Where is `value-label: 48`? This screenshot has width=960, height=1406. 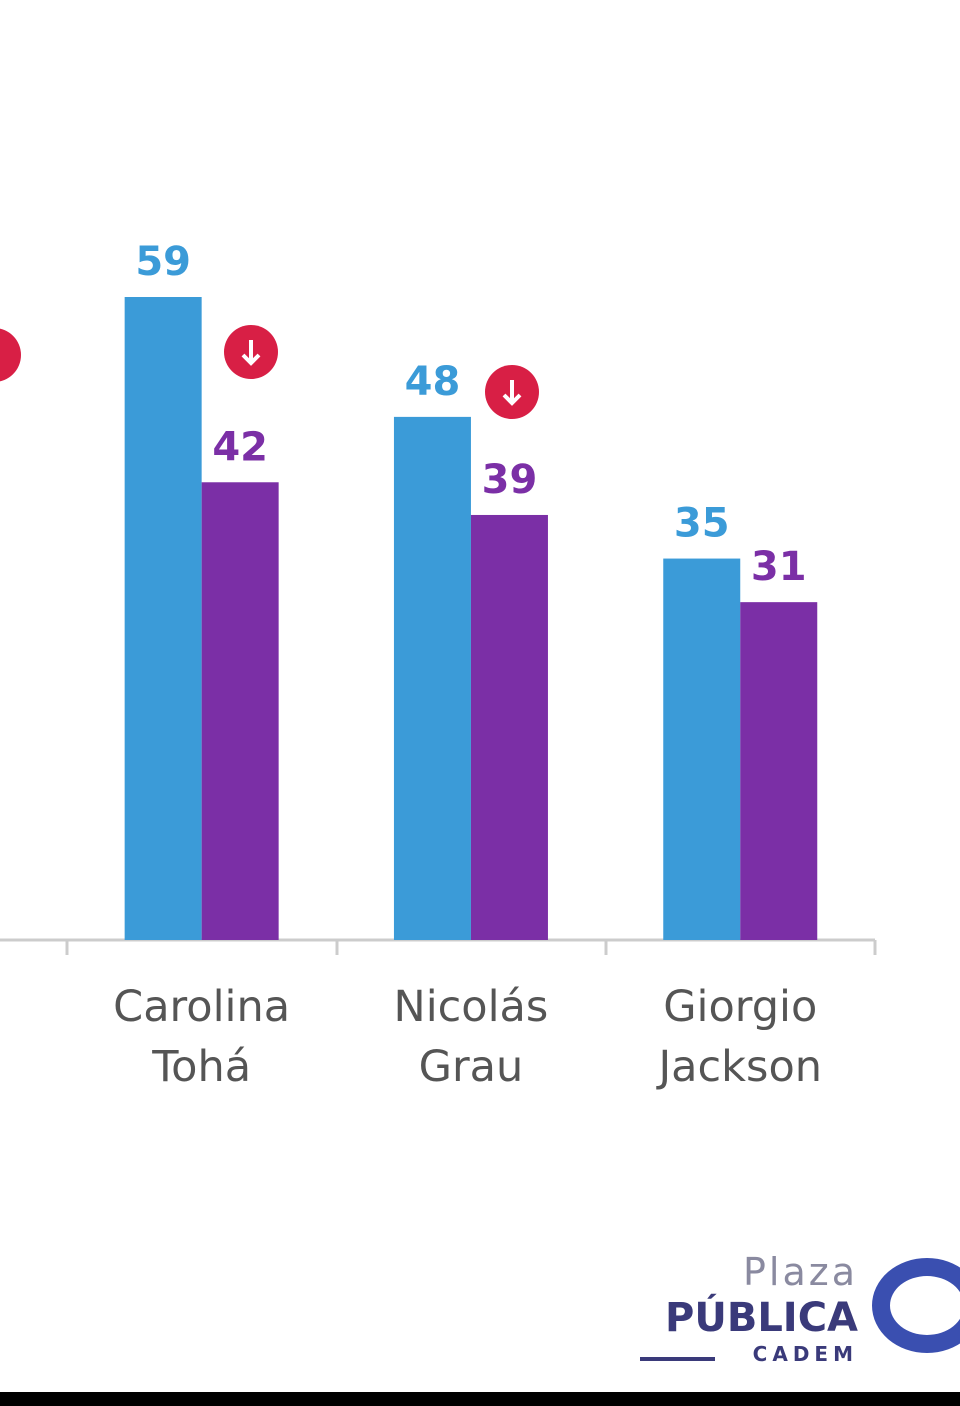
value-label: 48 is located at coordinates (433, 382).